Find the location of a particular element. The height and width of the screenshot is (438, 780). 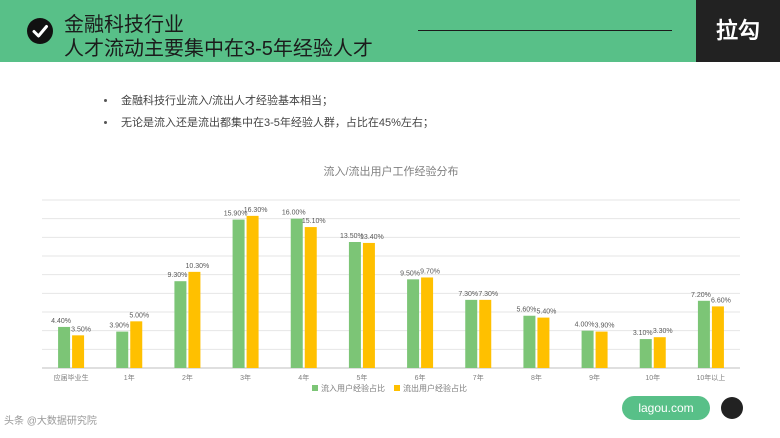

brand-logo: 拉勾 is located at coordinates (738, 31).